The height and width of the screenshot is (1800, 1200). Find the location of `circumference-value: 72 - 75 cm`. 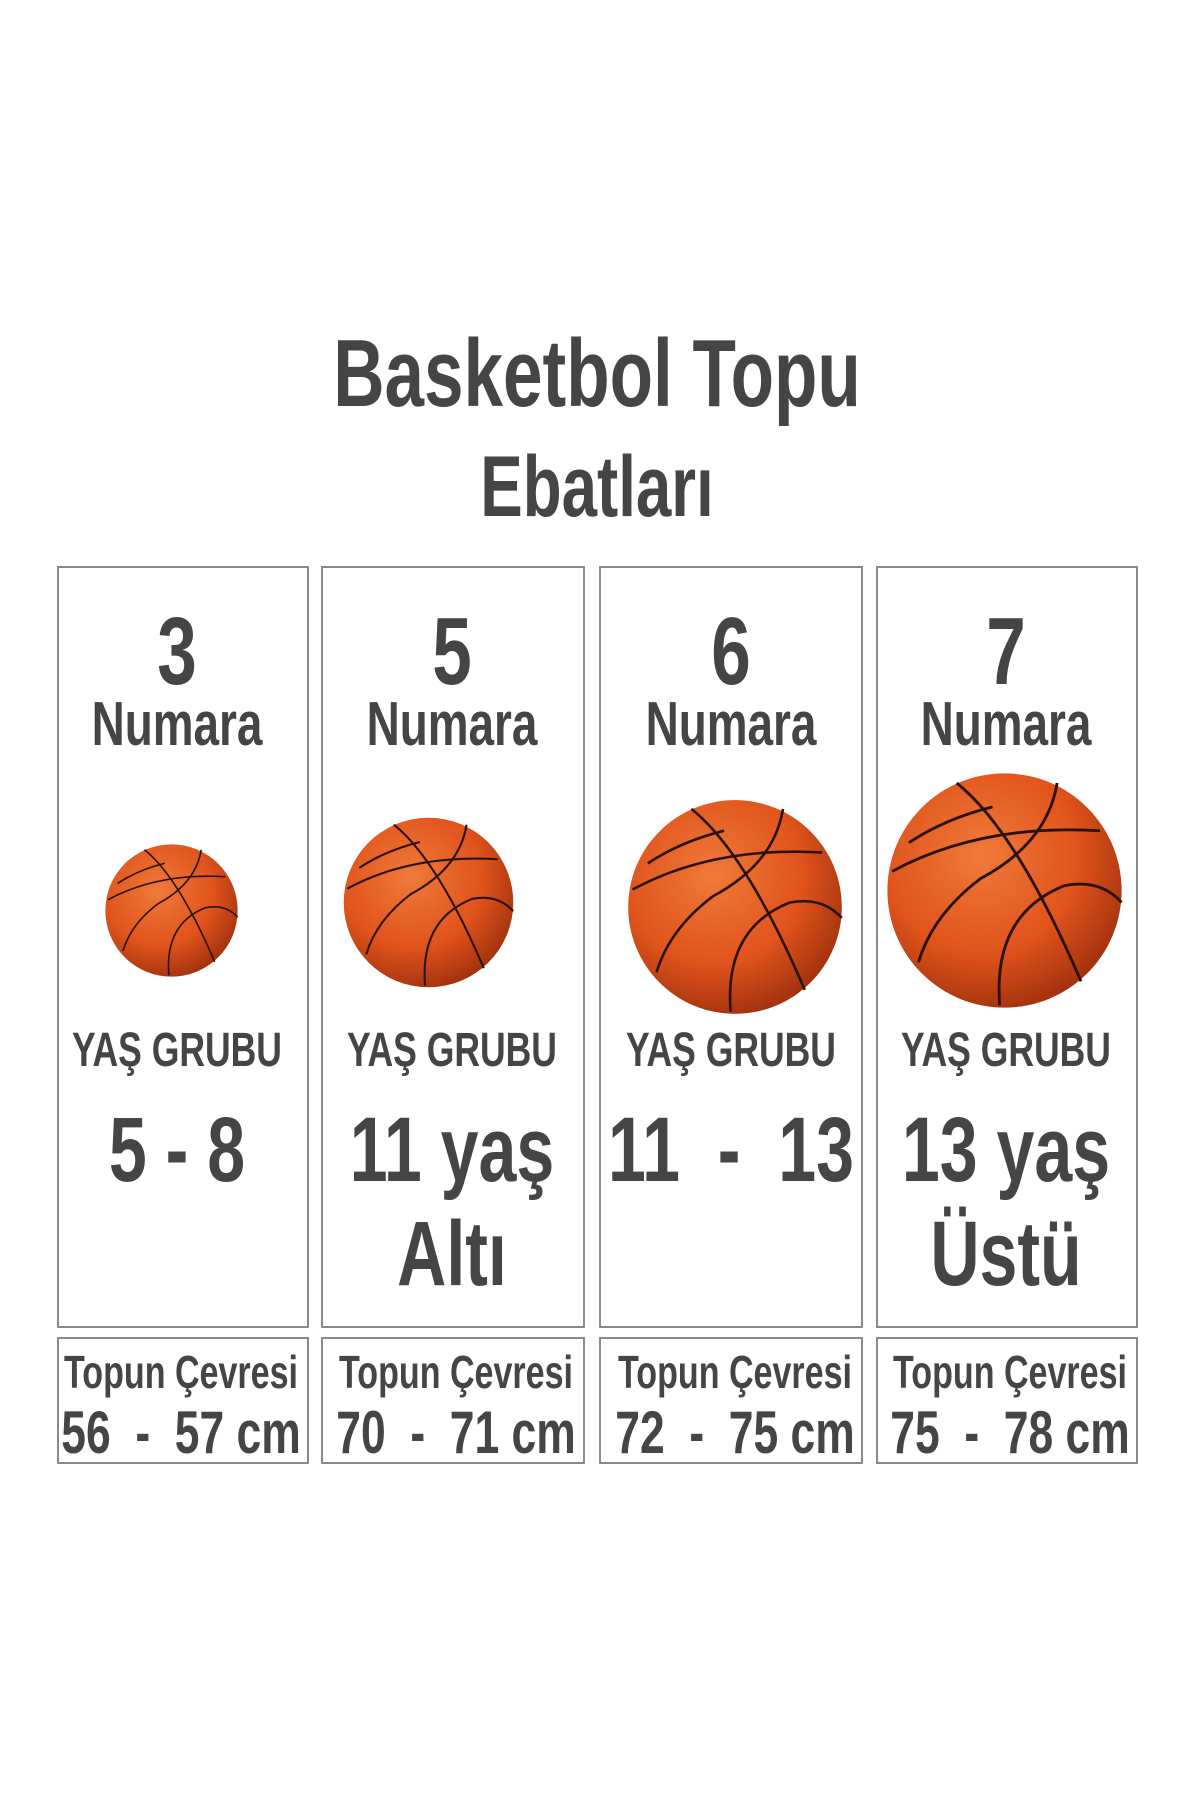

circumference-value: 72 - 75 cm is located at coordinates (735, 1432).